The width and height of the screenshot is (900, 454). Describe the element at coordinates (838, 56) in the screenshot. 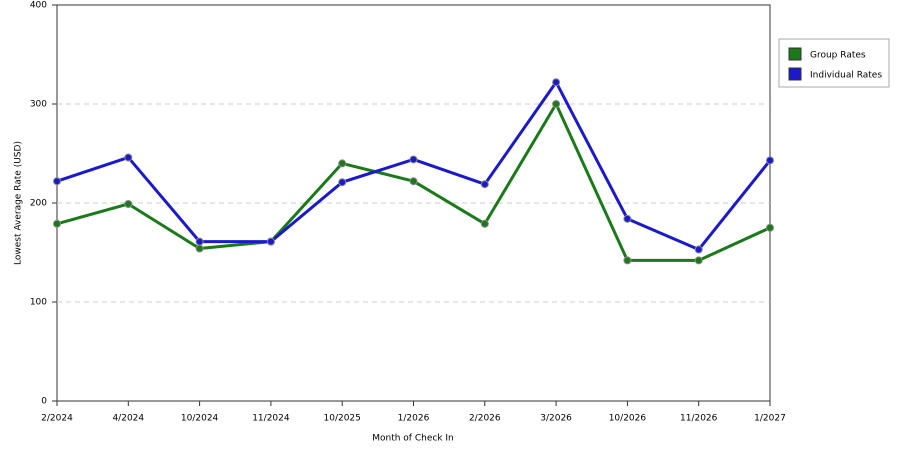

I see `legend-label: Group Rates` at that location.